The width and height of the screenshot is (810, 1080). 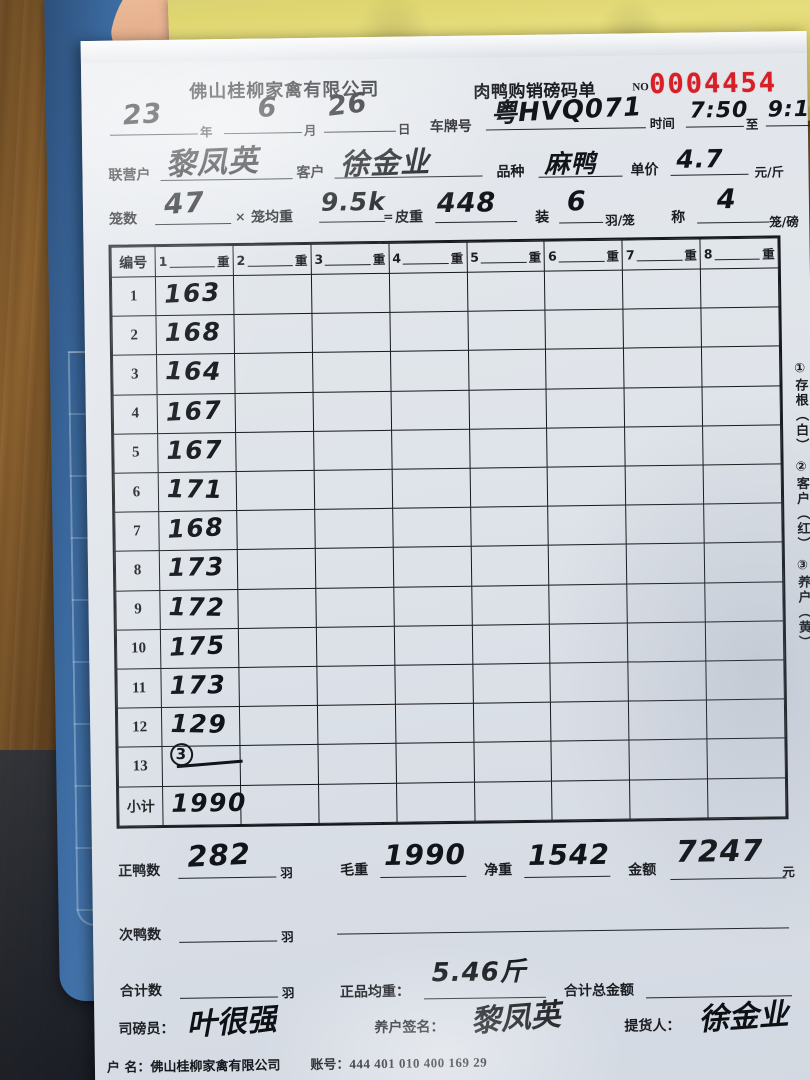 What do you see at coordinates (199, 609) in the screenshot?
I see `weight-cell: 172` at bounding box center [199, 609].